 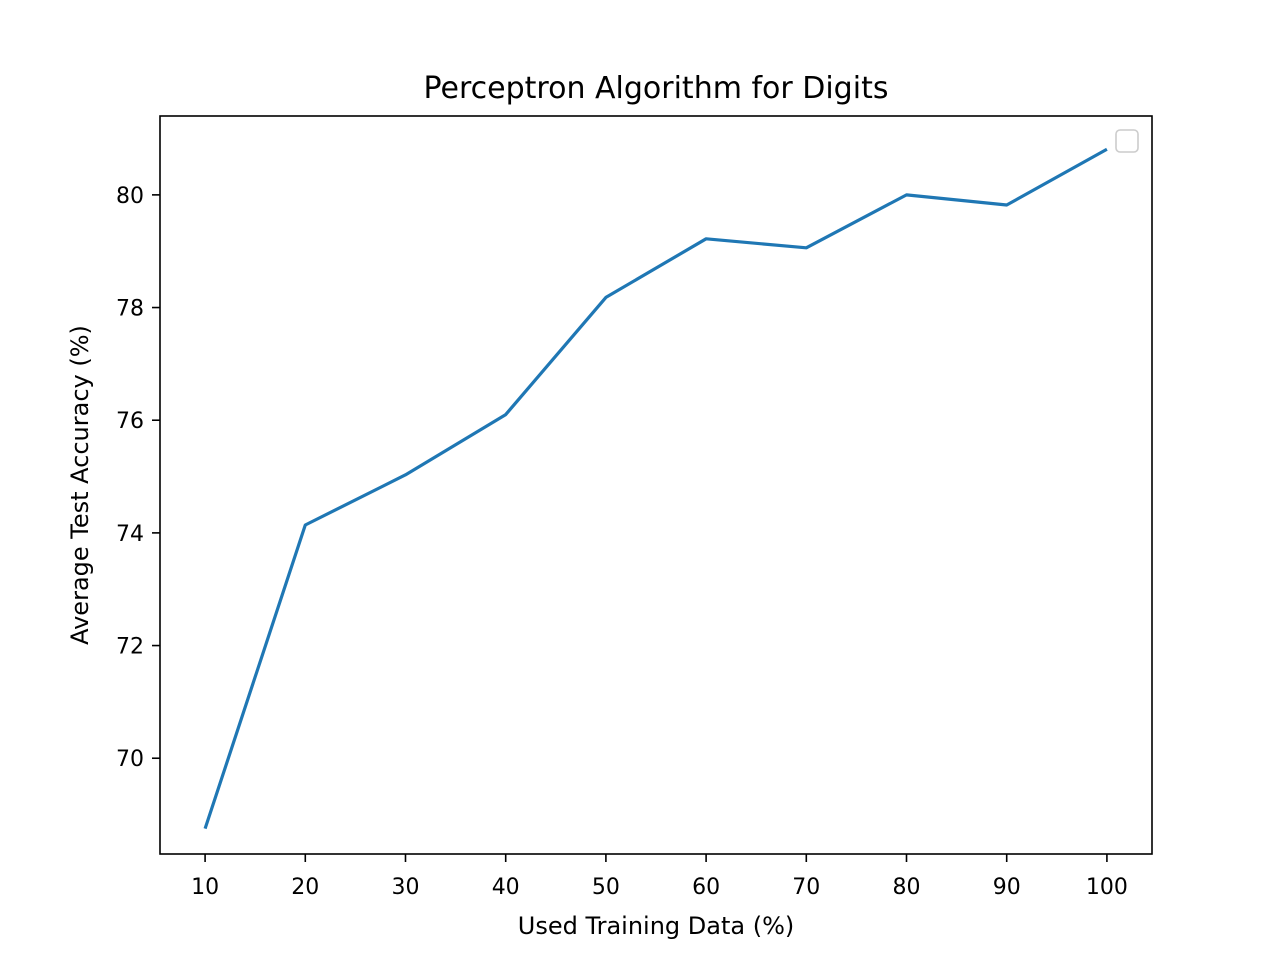 What do you see at coordinates (656, 926) in the screenshot?
I see `x-axis-label: Used Training Data (%)` at bounding box center [656, 926].